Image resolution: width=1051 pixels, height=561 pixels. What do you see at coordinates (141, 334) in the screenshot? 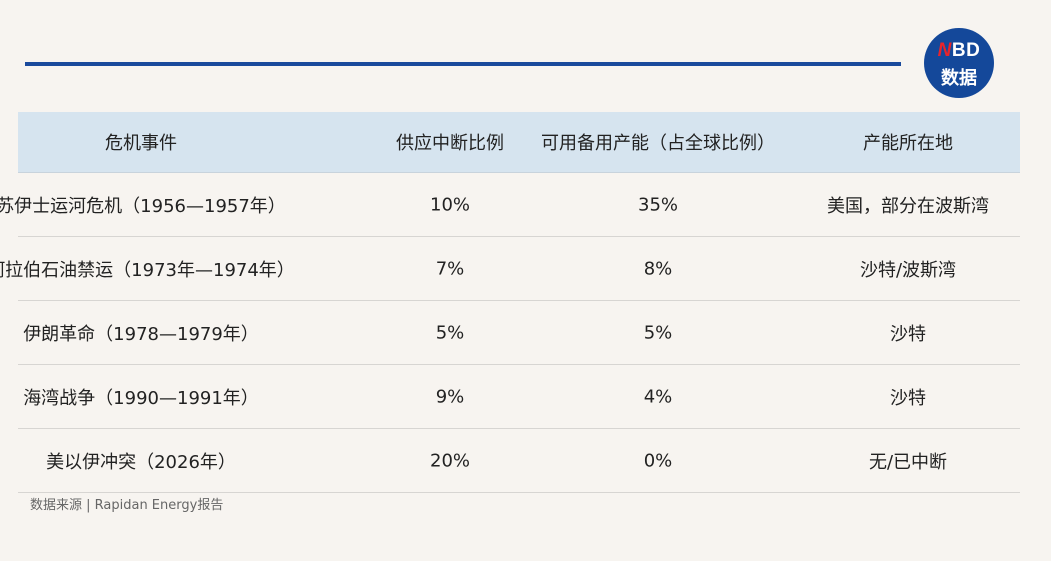
I see `table-cell: 伊朗革命（1978—1979年）` at bounding box center [141, 334].